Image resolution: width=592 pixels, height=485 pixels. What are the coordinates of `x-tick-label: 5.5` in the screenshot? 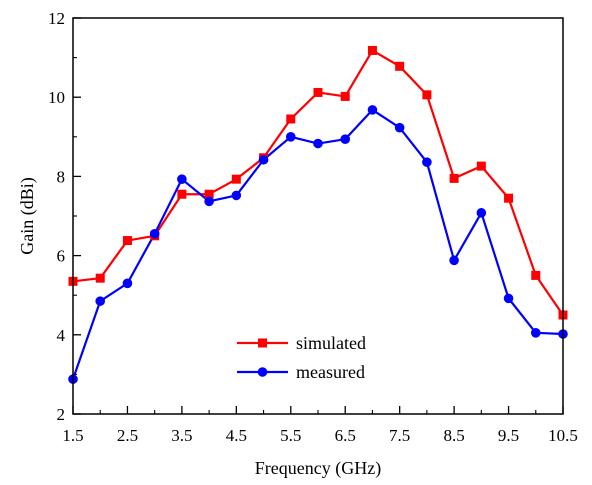 It's located at (290, 435).